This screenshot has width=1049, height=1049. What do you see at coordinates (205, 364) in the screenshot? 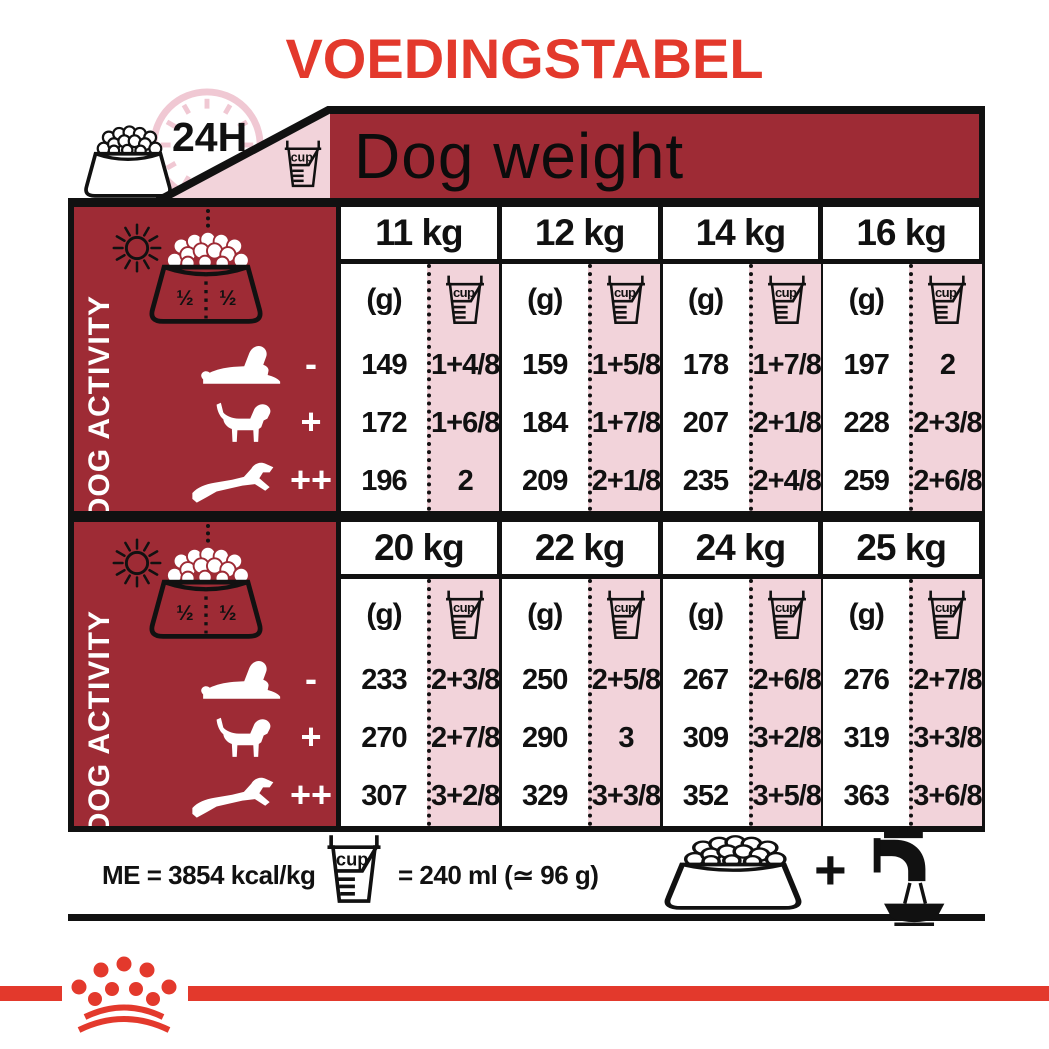
I see `activity-row-low: -` at bounding box center [205, 364].